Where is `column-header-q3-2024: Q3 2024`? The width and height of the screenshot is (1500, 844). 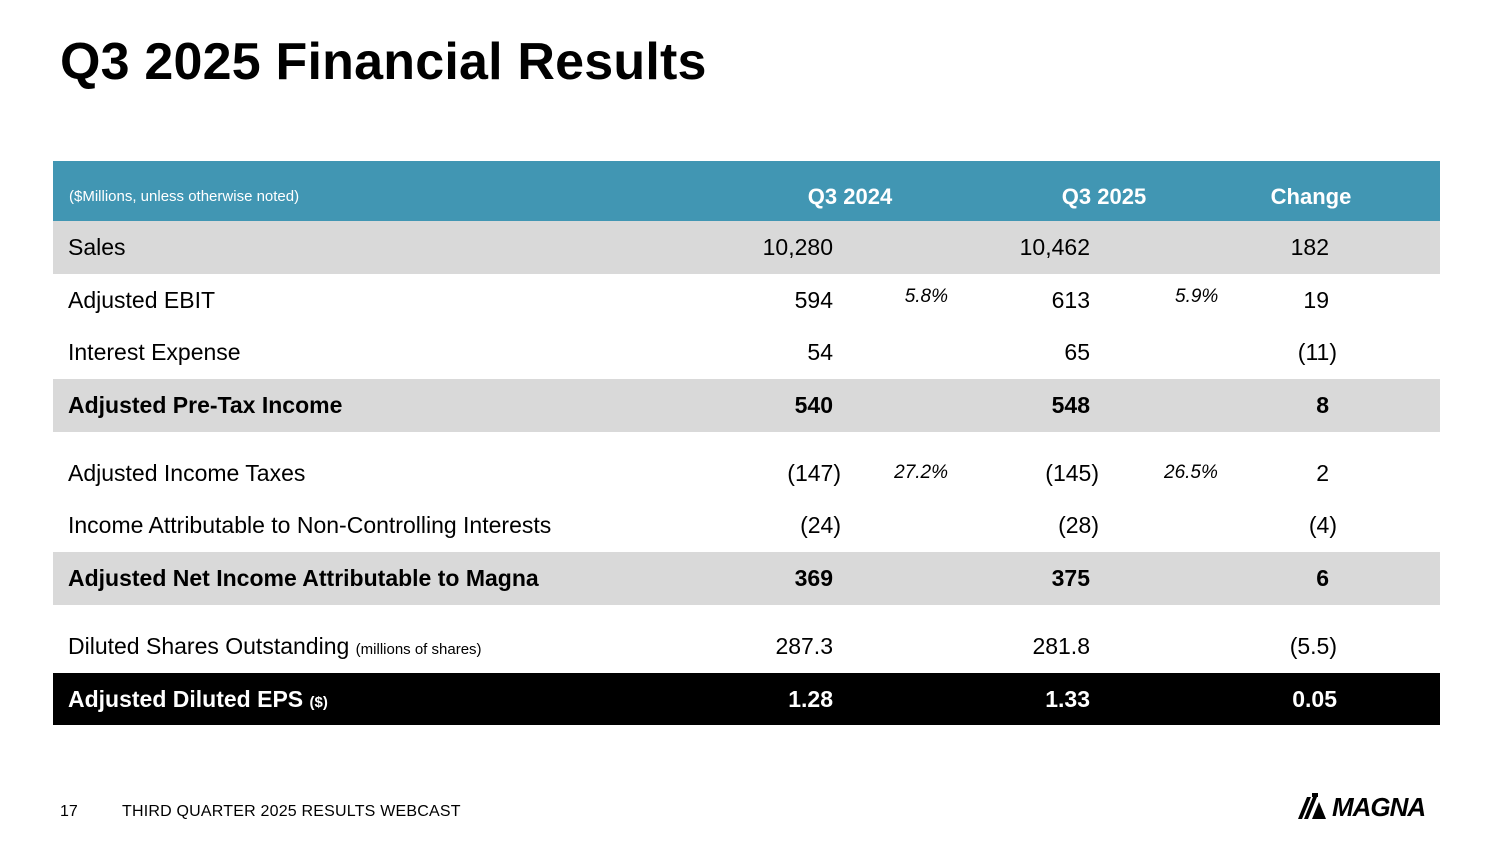
column-header-q3-2024: Q3 2024 is located at coordinates (850, 196).